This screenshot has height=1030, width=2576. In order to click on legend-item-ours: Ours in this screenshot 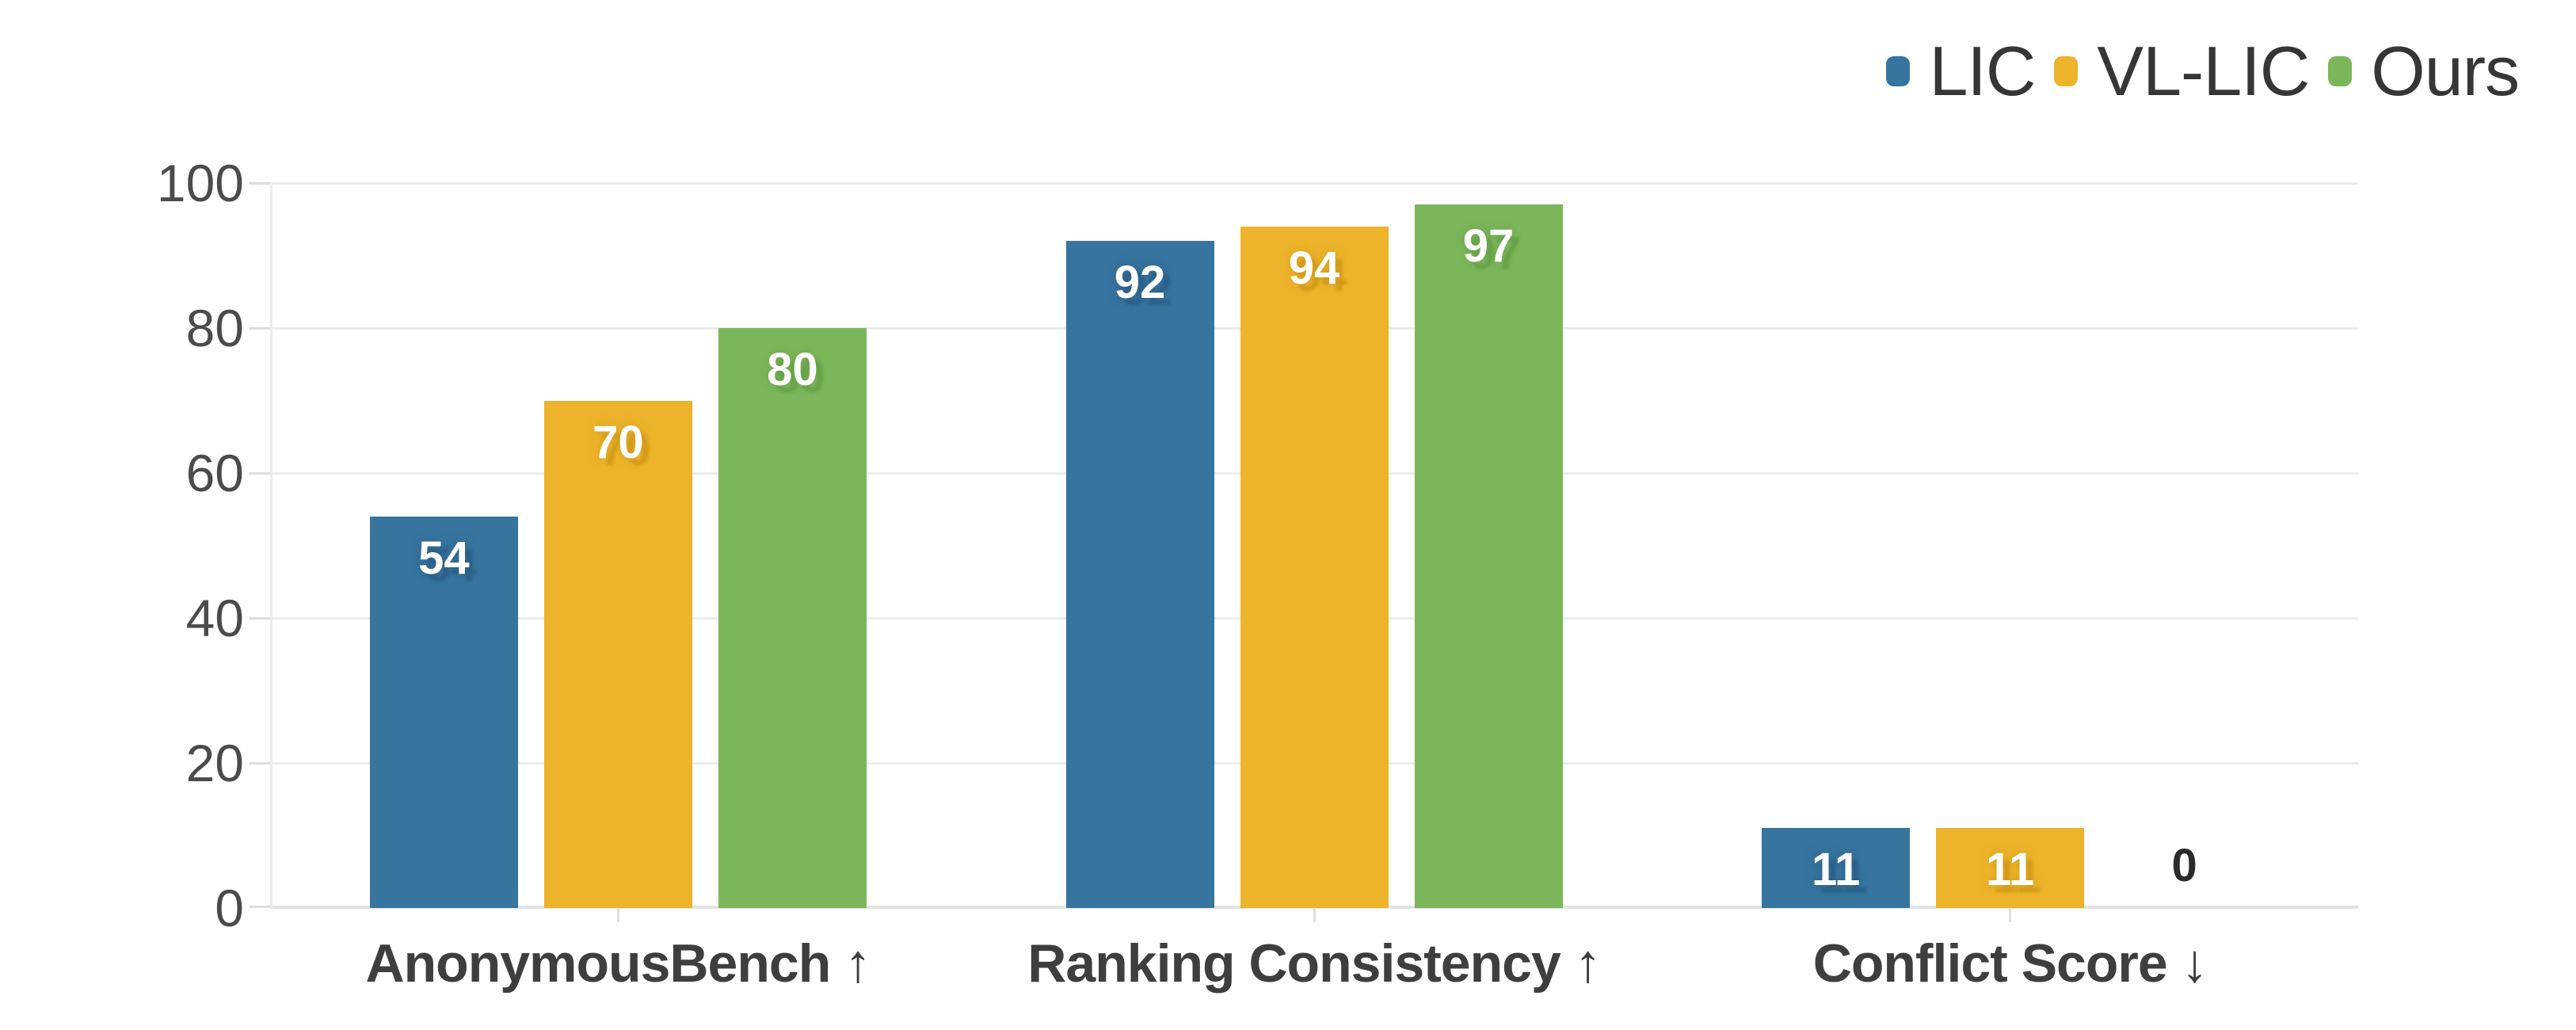, I will do `click(2424, 72)`.